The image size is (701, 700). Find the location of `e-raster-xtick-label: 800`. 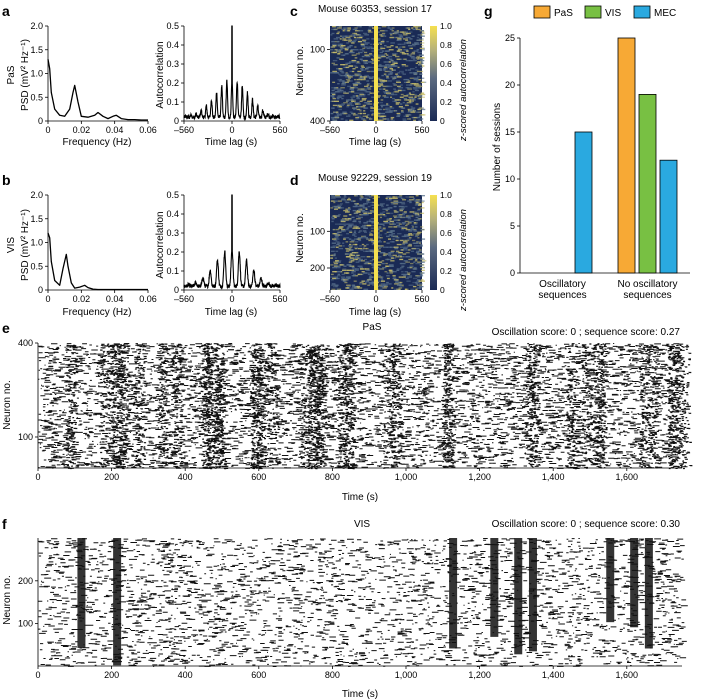

e-raster-xtick-label: 800 is located at coordinates (332, 477).